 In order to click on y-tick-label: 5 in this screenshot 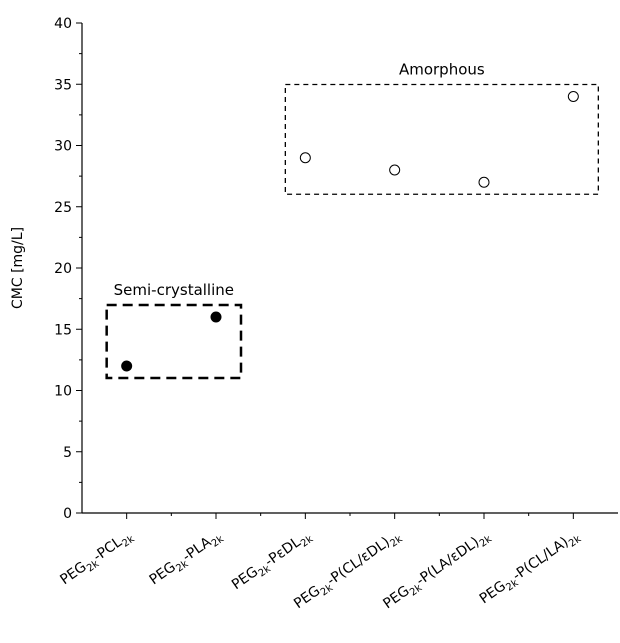, I will do `click(67, 453)`.